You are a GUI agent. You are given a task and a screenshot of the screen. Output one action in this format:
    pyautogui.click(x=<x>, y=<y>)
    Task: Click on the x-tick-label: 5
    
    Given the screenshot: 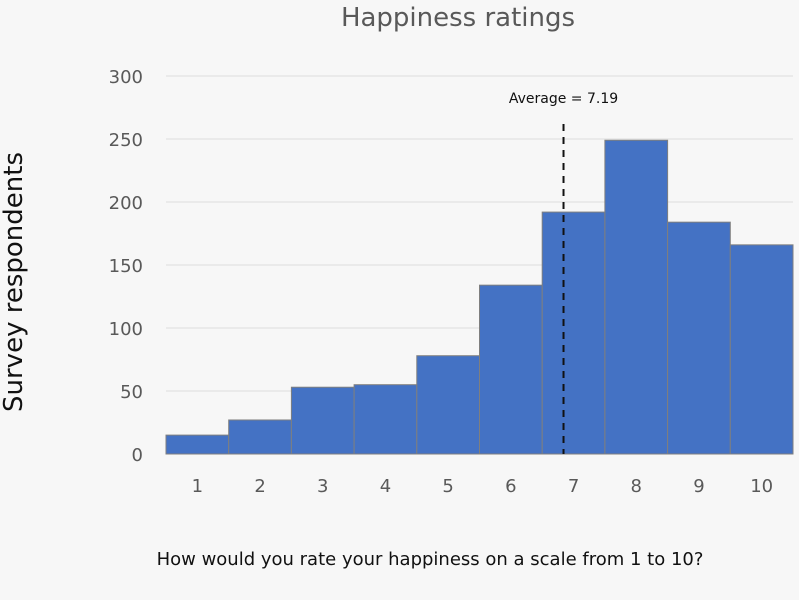 What is the action you would take?
    pyautogui.click(x=447, y=486)
    